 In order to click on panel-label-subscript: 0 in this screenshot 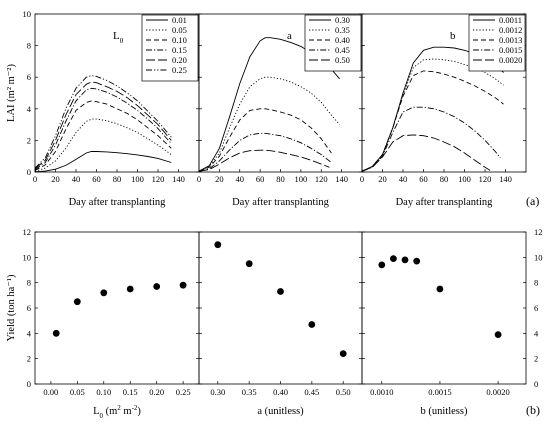, I will do `click(122, 41)`.